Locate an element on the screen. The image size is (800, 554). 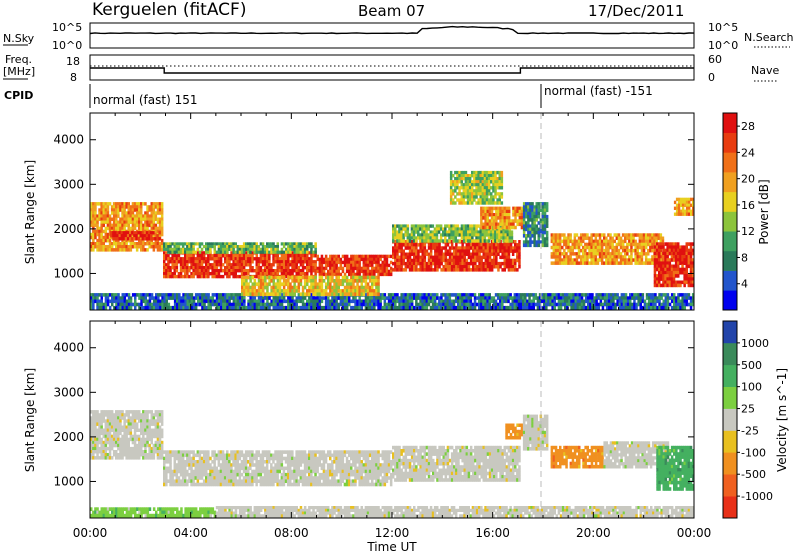
freq-tick-high: 18 is located at coordinates (73, 61).